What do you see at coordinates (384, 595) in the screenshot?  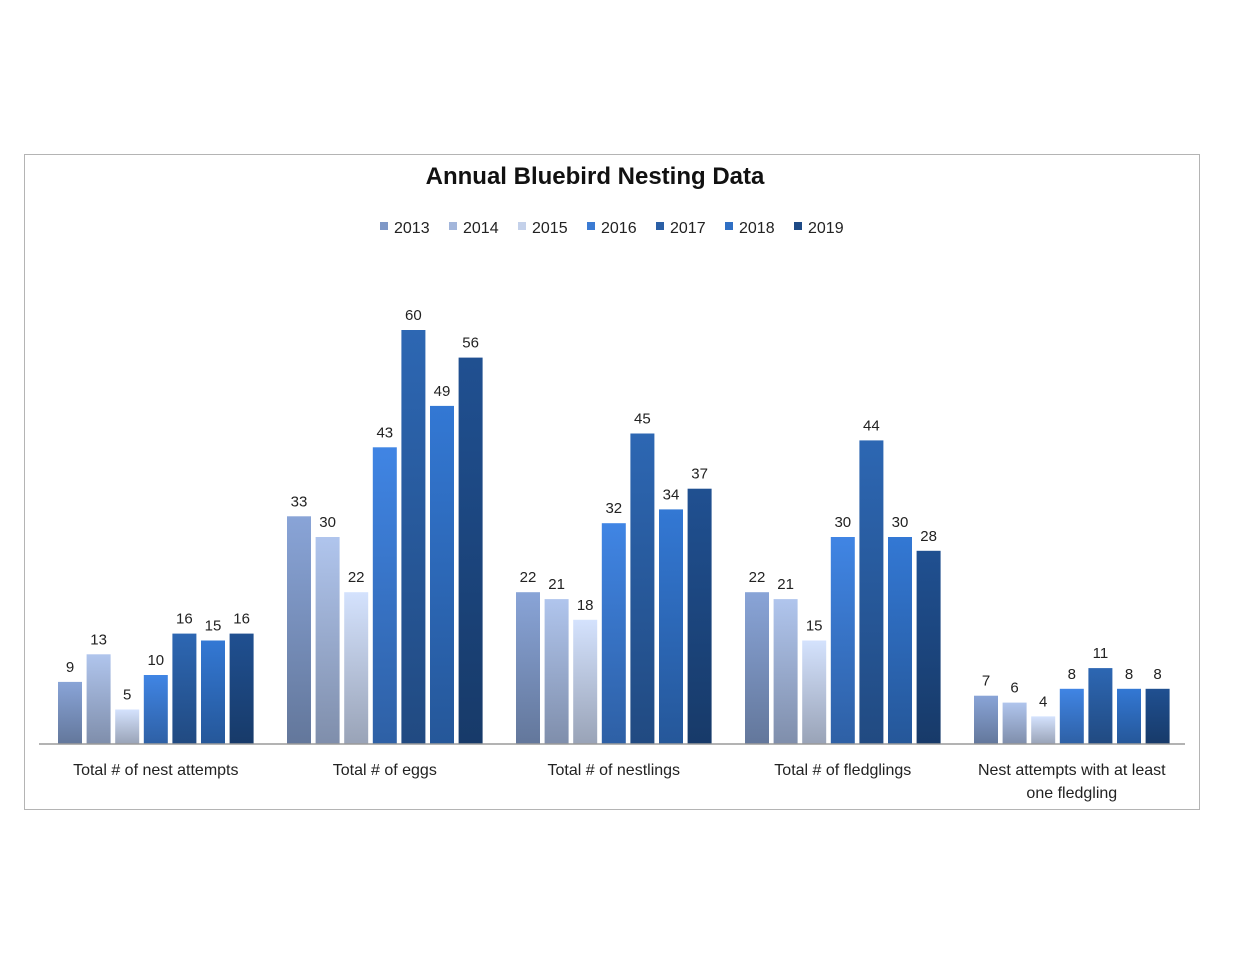 I see `bar-2016-cat1` at bounding box center [384, 595].